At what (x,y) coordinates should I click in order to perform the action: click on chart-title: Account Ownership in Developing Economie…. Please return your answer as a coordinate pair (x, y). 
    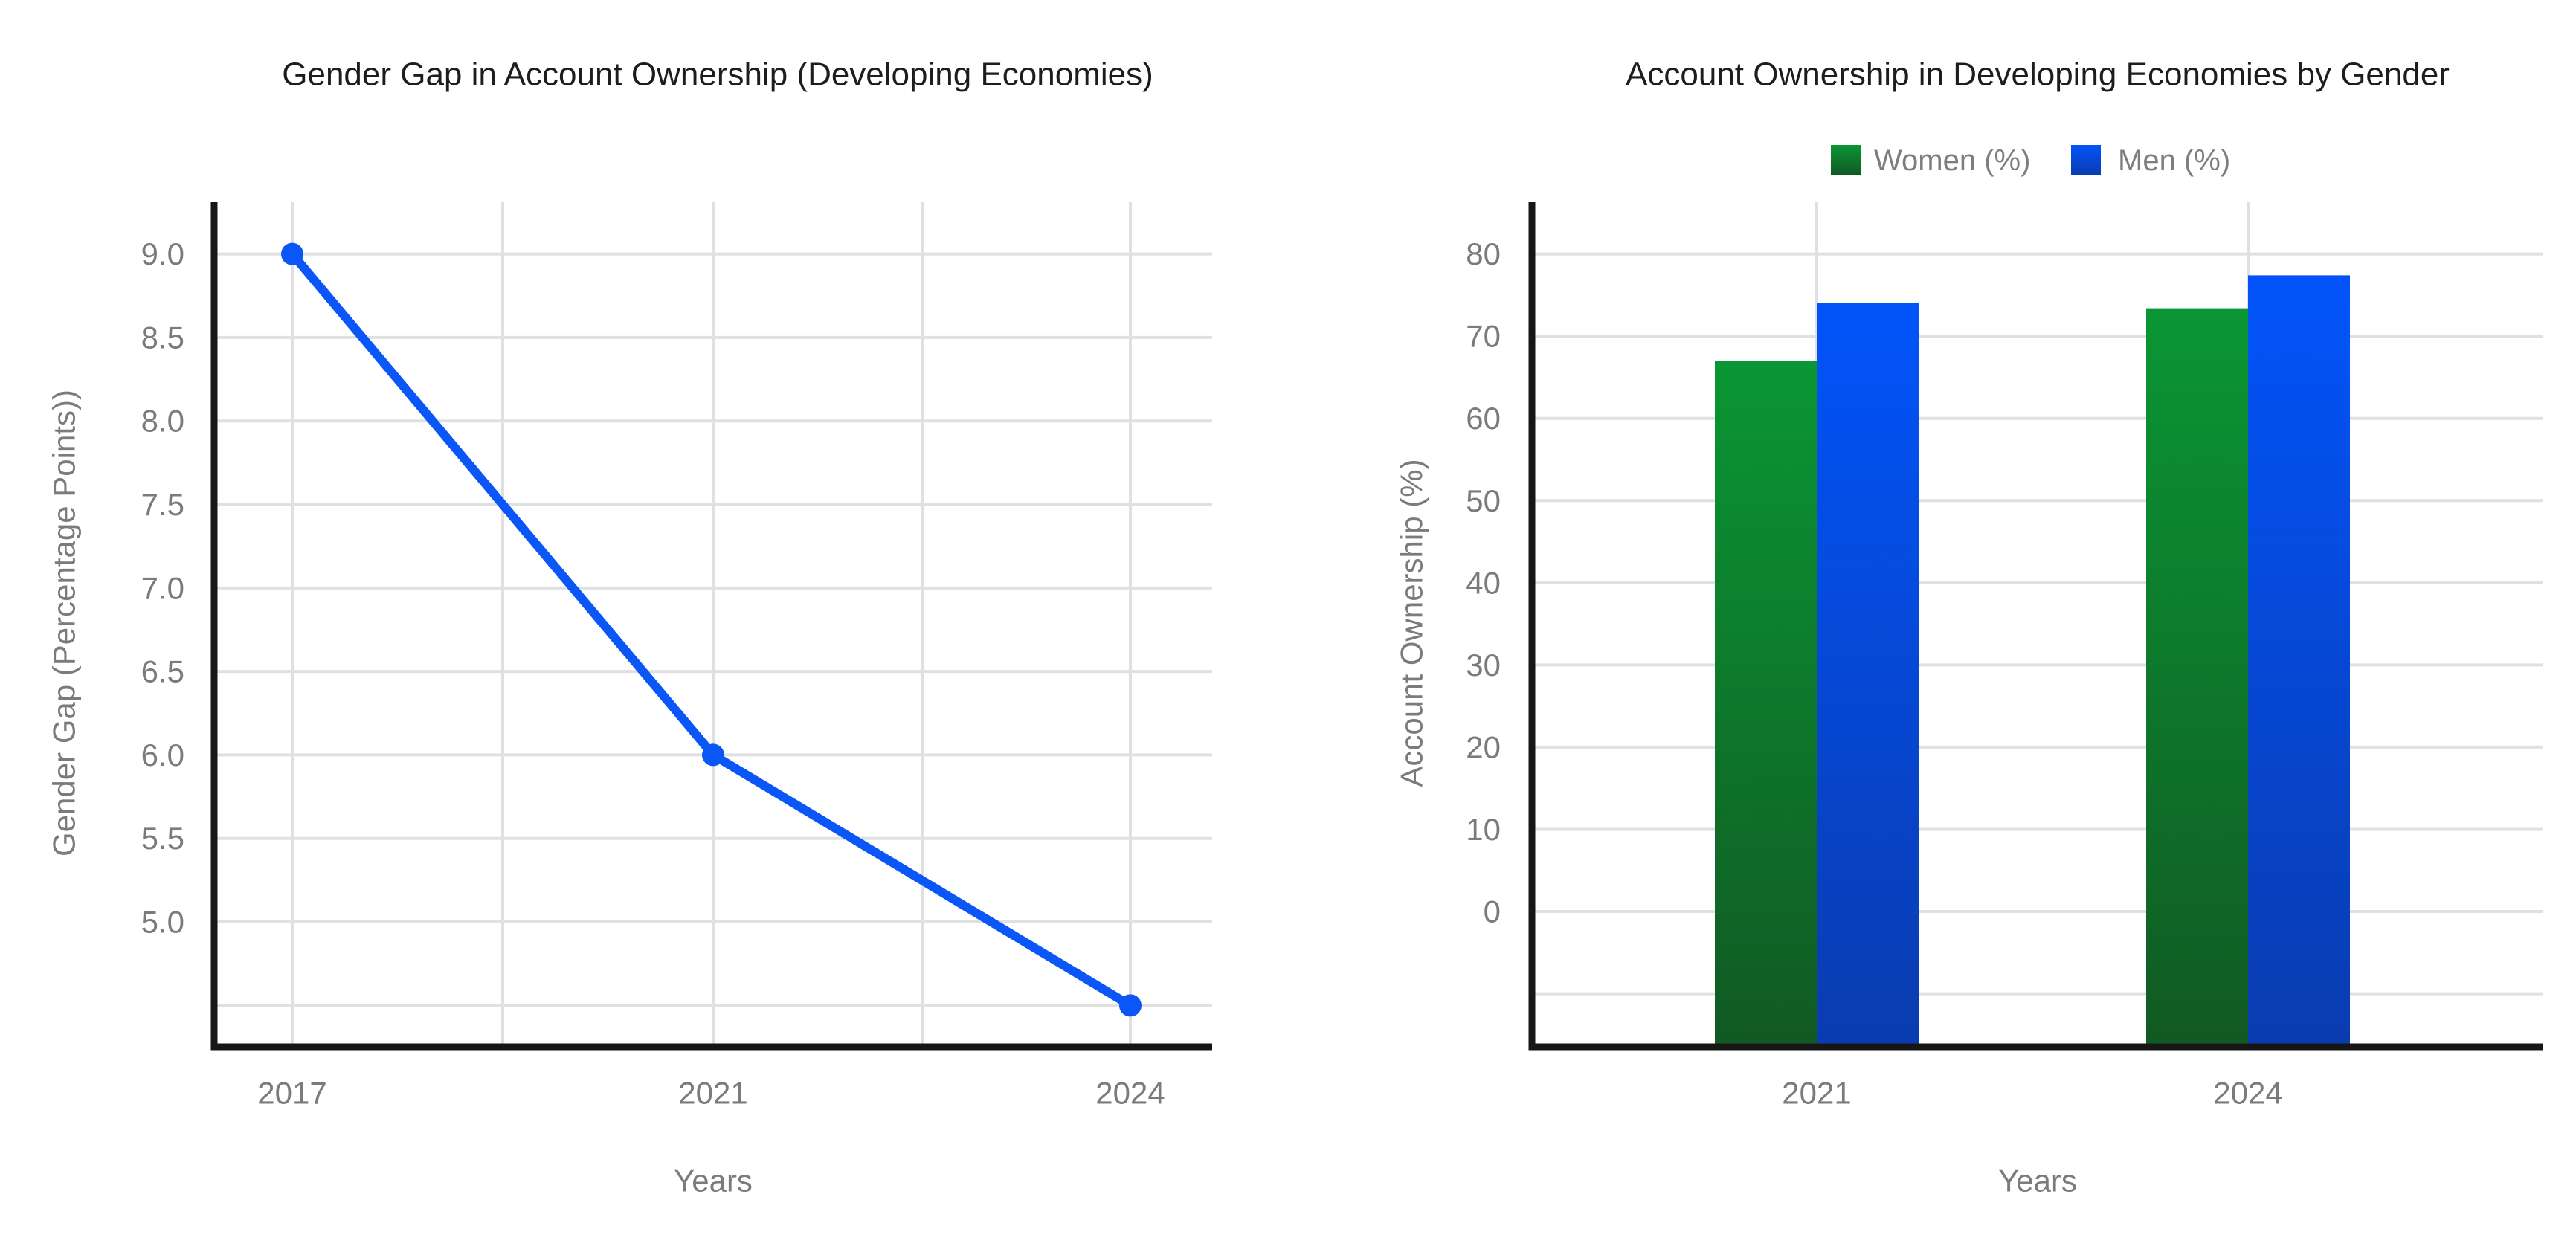
    Looking at the image, I should click on (2038, 75).